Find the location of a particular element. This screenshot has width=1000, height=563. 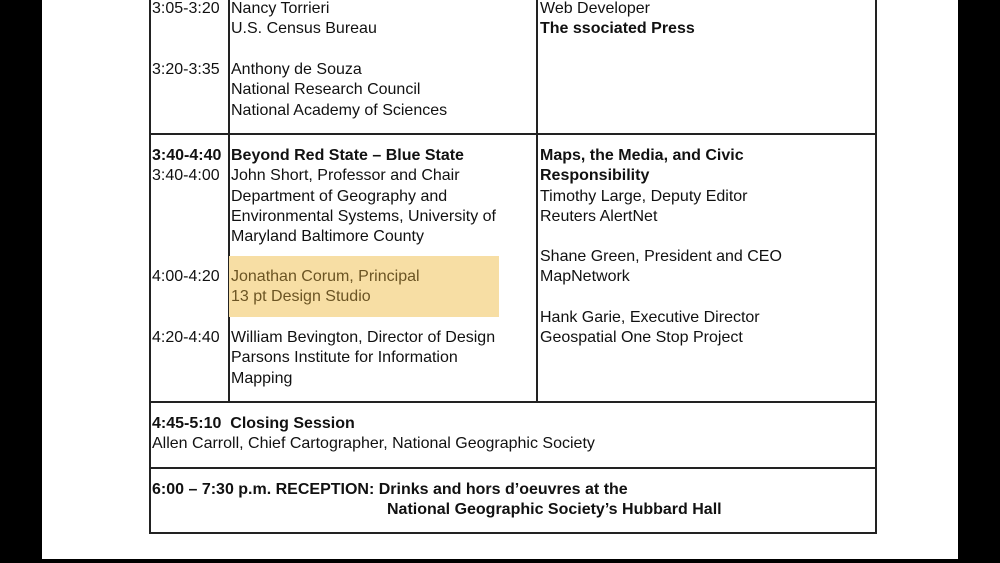

session-title: Closing Session is located at coordinates (292, 423).